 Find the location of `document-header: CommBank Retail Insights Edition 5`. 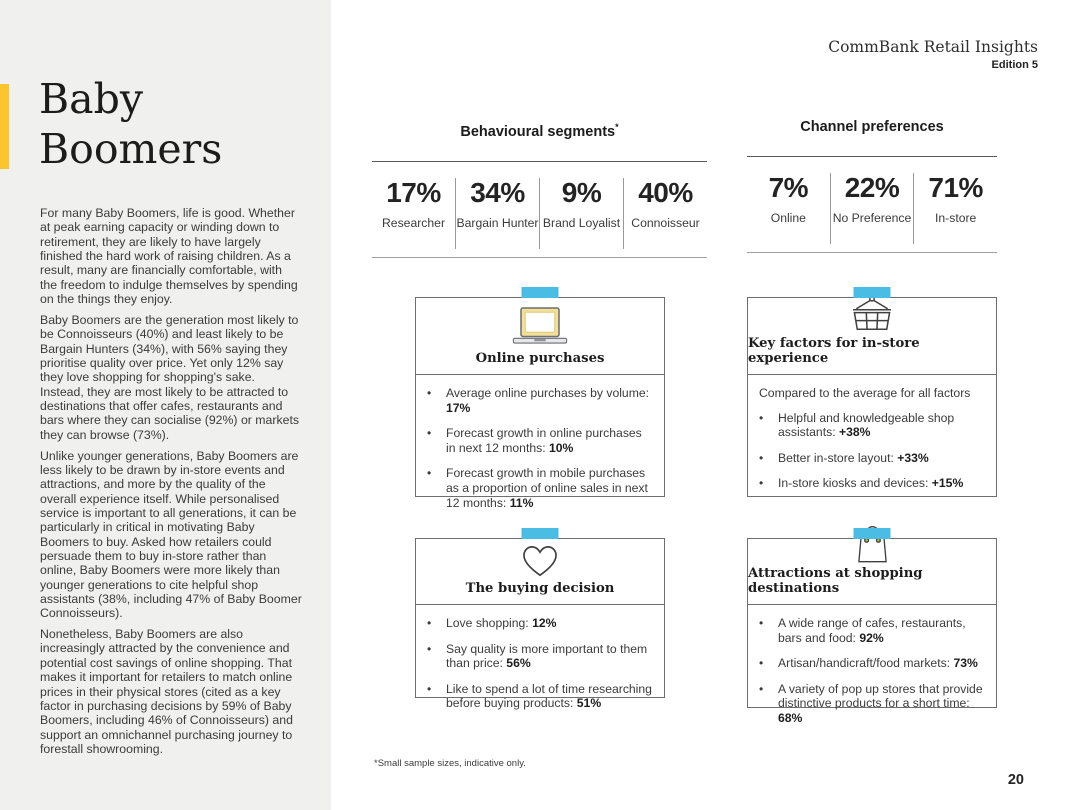

document-header: CommBank Retail Insights Edition 5 is located at coordinates (933, 54).